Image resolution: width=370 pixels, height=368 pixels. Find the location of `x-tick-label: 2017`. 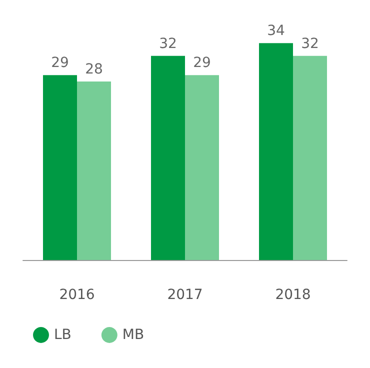

x-tick-label: 2017 is located at coordinates (185, 295).